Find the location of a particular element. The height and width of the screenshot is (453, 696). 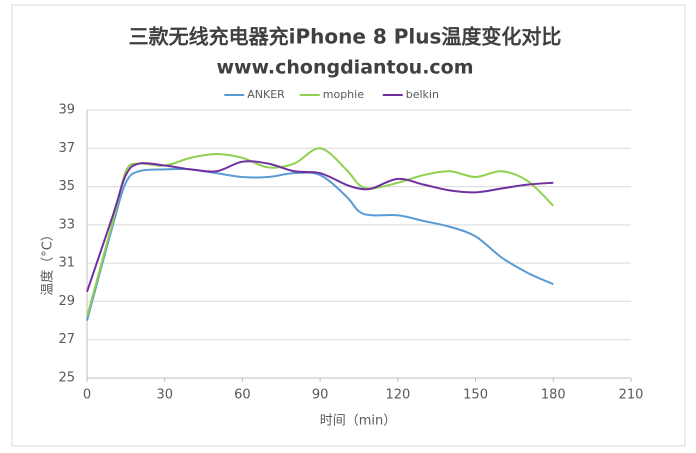

y-tick-label: 35 is located at coordinates (66, 186).